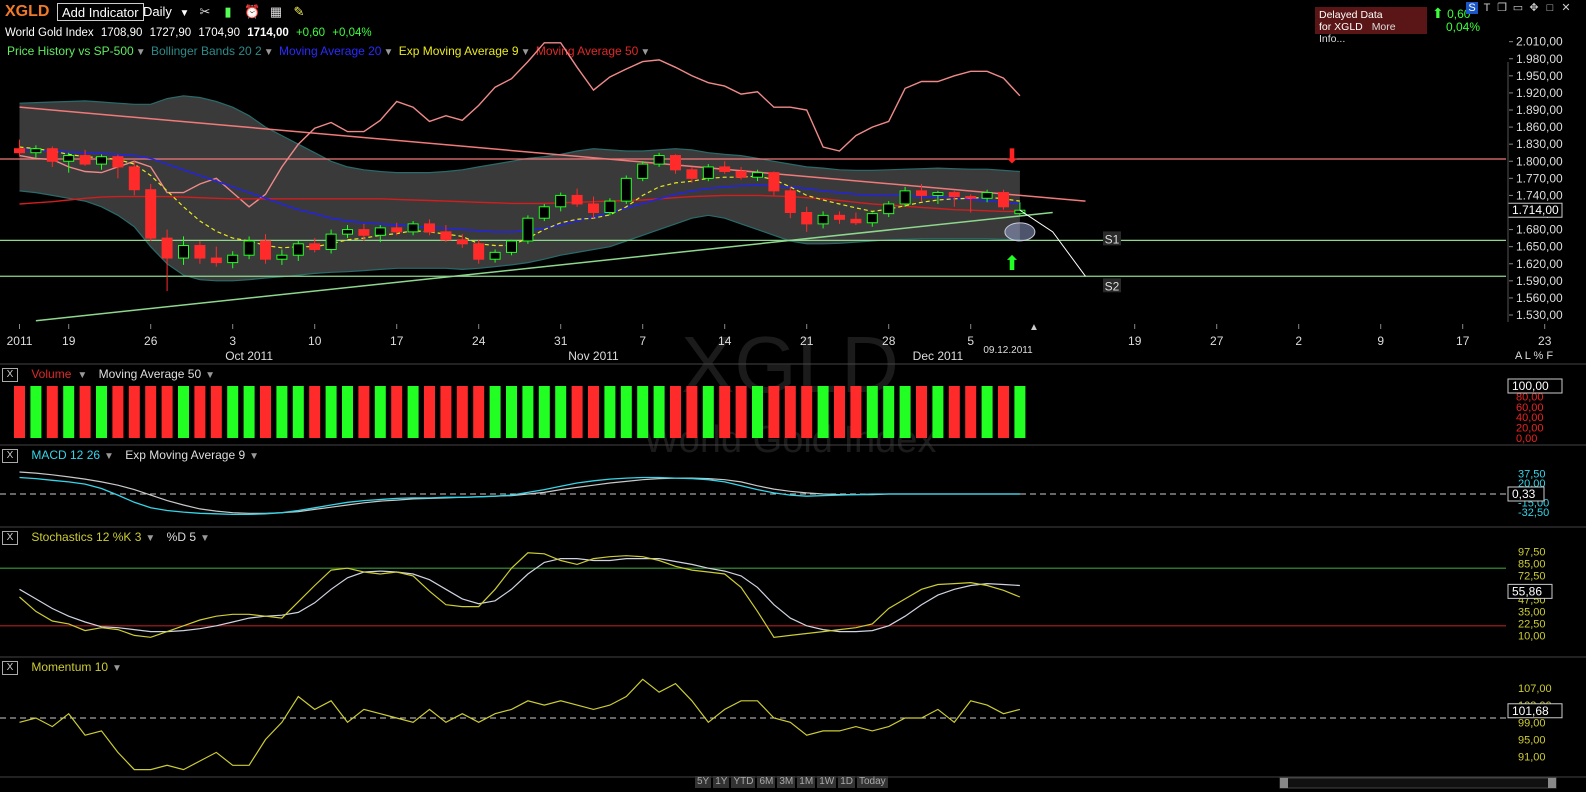 The height and width of the screenshot is (792, 1586). Describe the element at coordinates (827, 782) in the screenshot. I see `range-button: 1W` at that location.